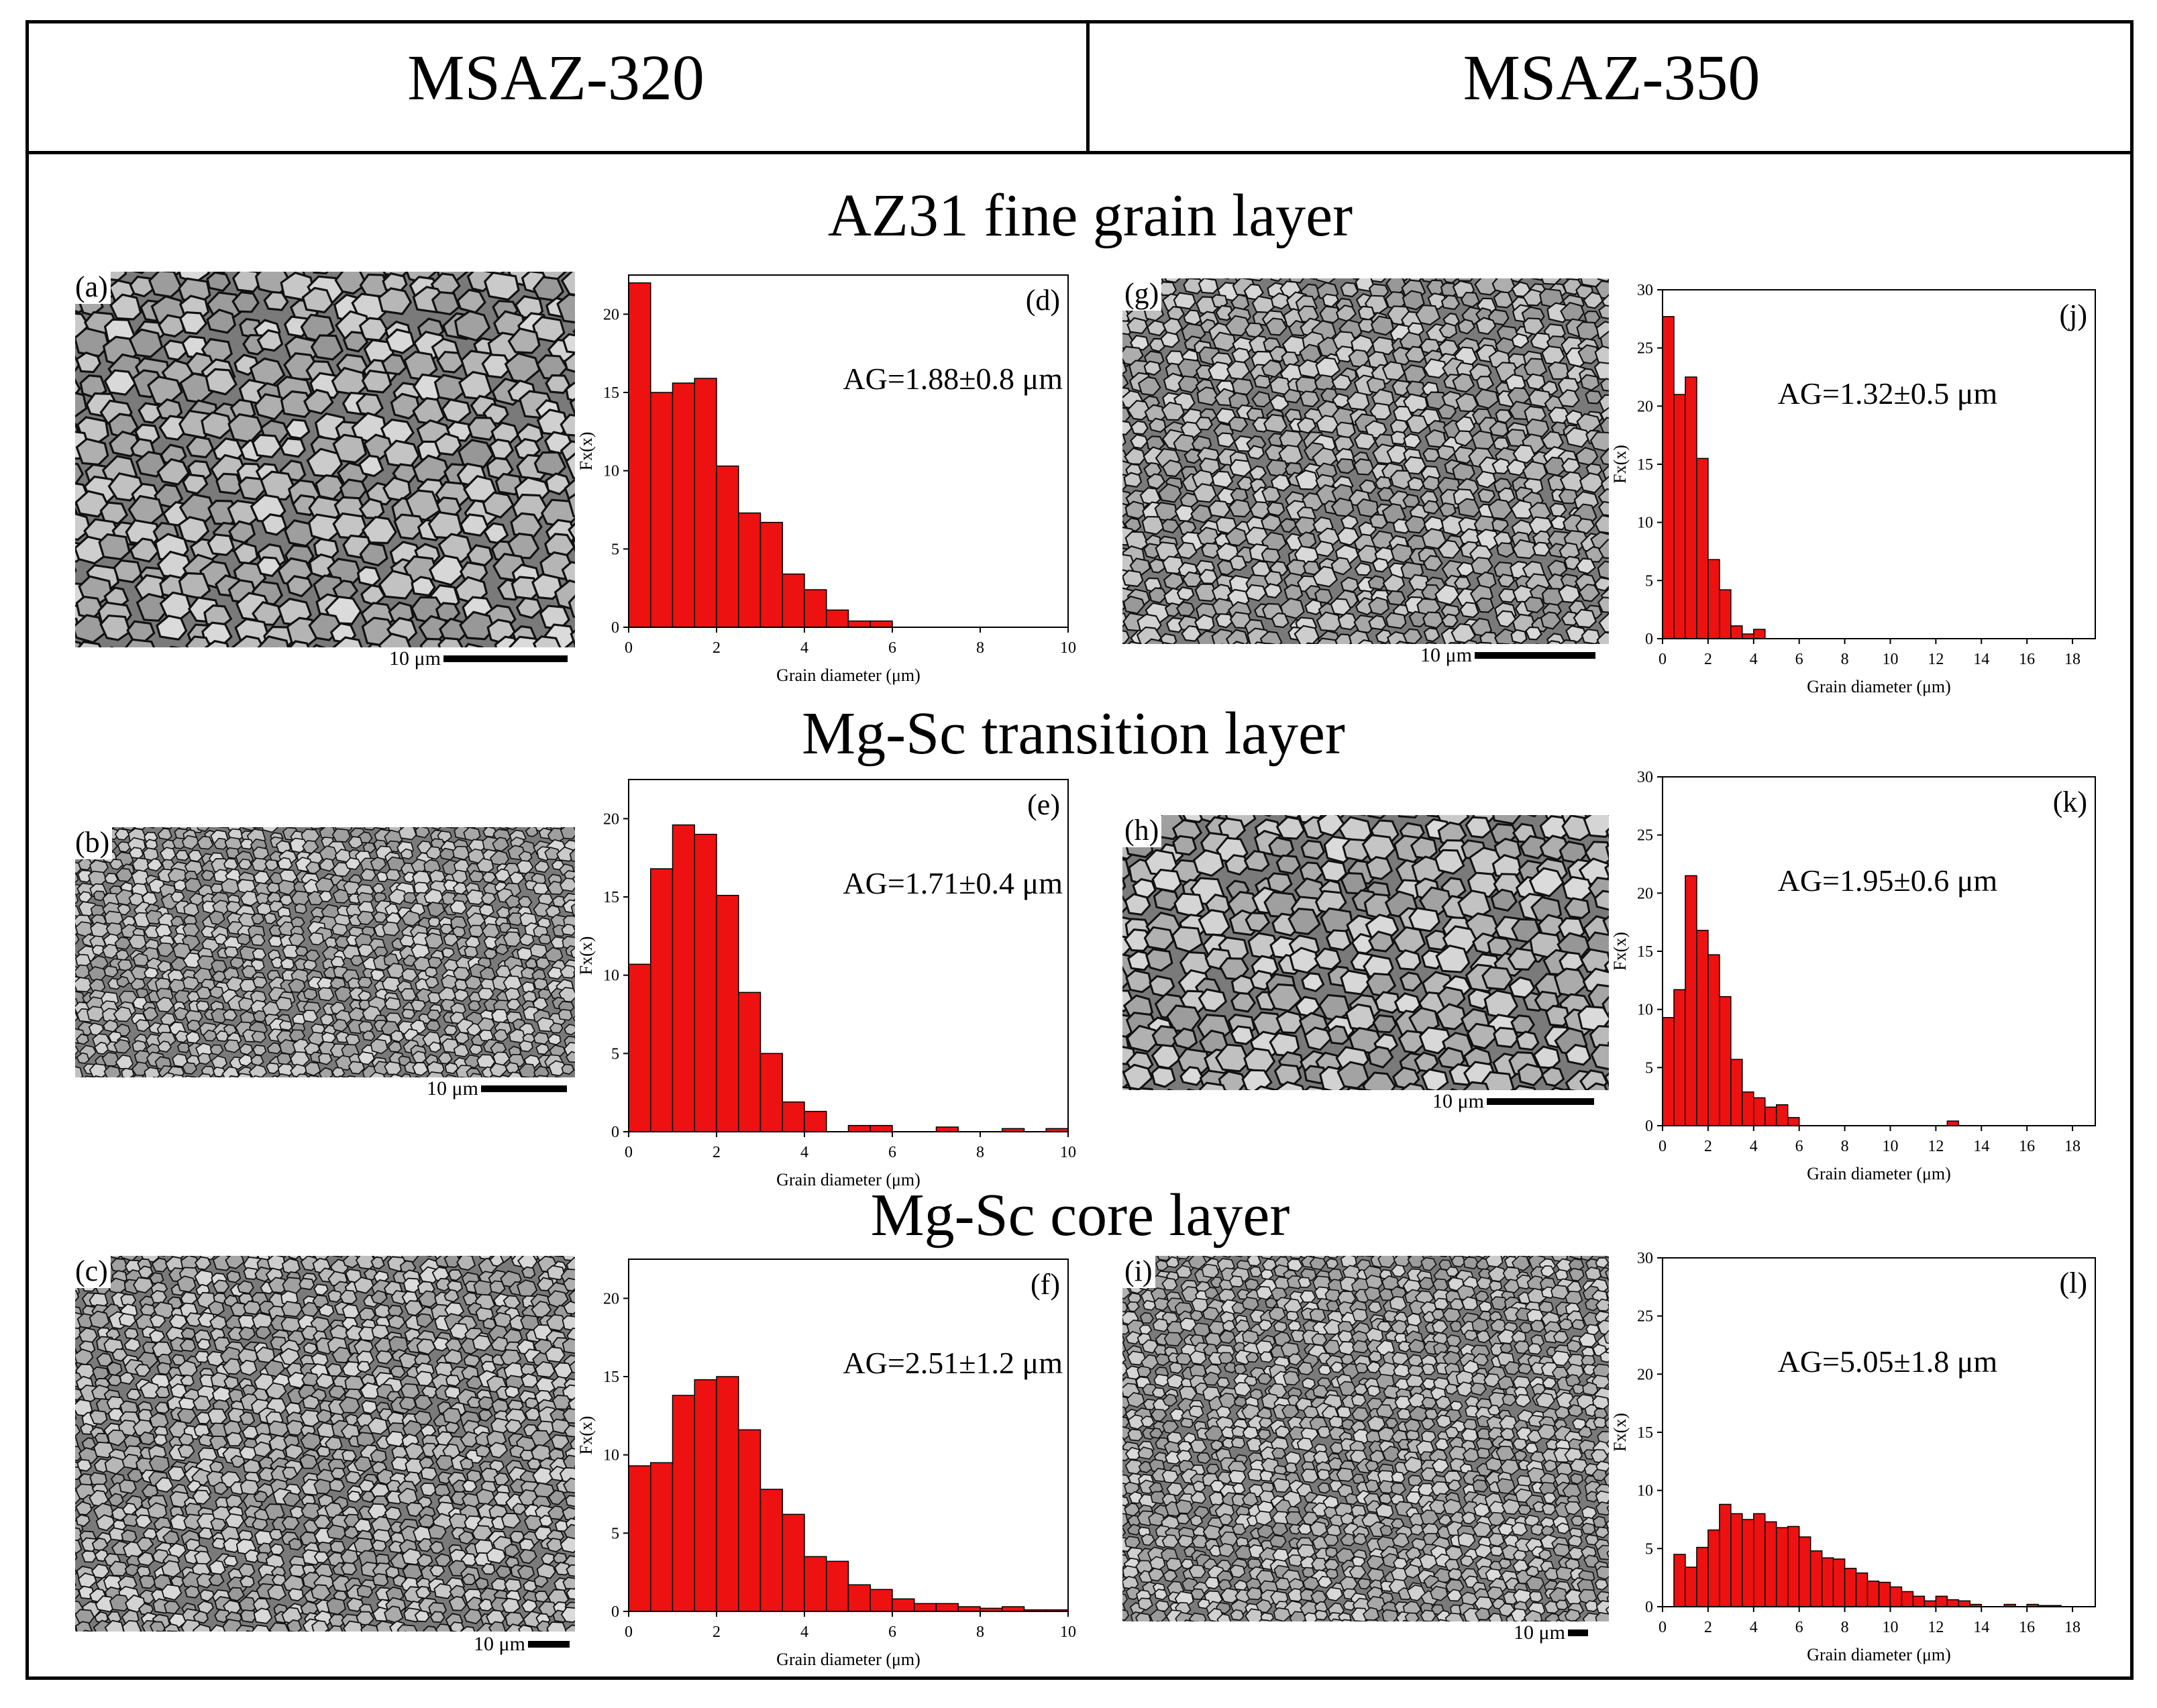 The image size is (2157, 1708). I want to click on scalebar-a-bar, so click(505, 658).